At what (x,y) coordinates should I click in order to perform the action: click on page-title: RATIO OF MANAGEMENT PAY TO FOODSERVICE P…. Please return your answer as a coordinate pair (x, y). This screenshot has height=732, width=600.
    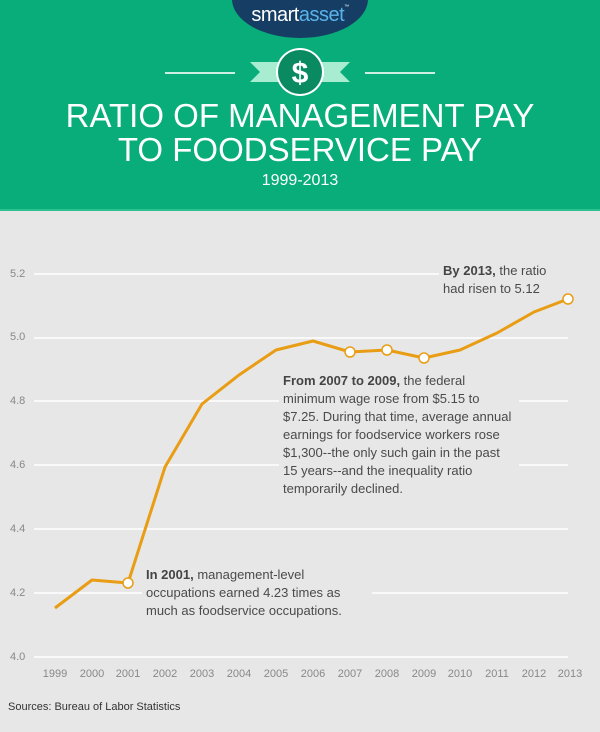
    Looking at the image, I should click on (300, 133).